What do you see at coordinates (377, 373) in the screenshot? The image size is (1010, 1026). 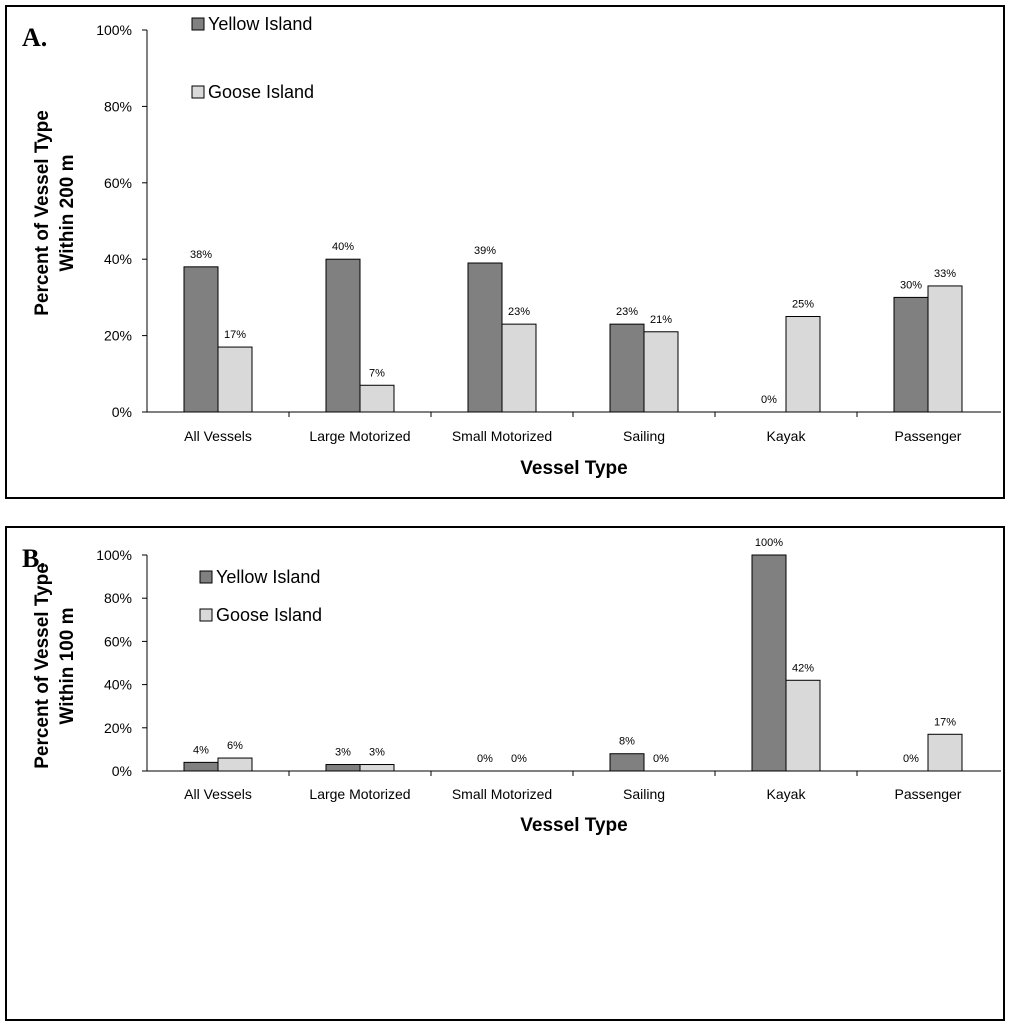 I see `data-label: 7%` at bounding box center [377, 373].